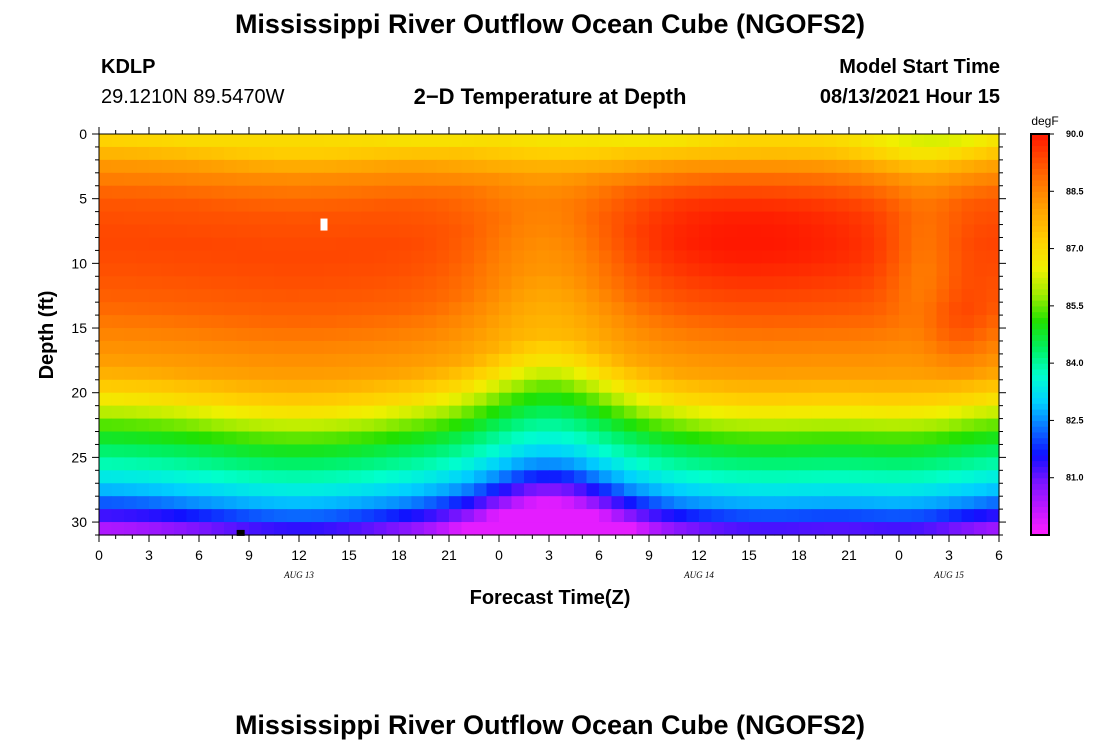  What do you see at coordinates (83, 199) in the screenshot?
I see `y-tick-label: 5` at bounding box center [83, 199].